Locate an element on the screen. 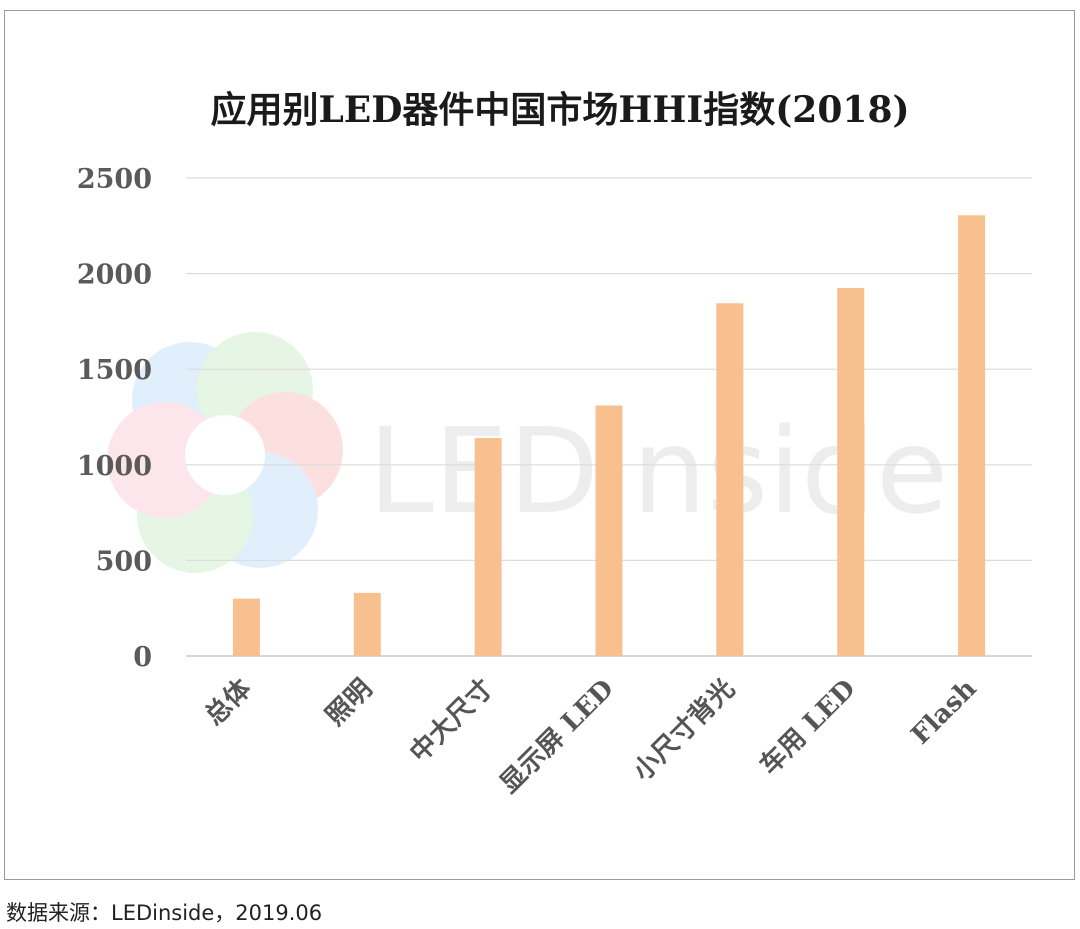  source-note: 数据来源：LEDinside，2019.06 is located at coordinates (164, 913).